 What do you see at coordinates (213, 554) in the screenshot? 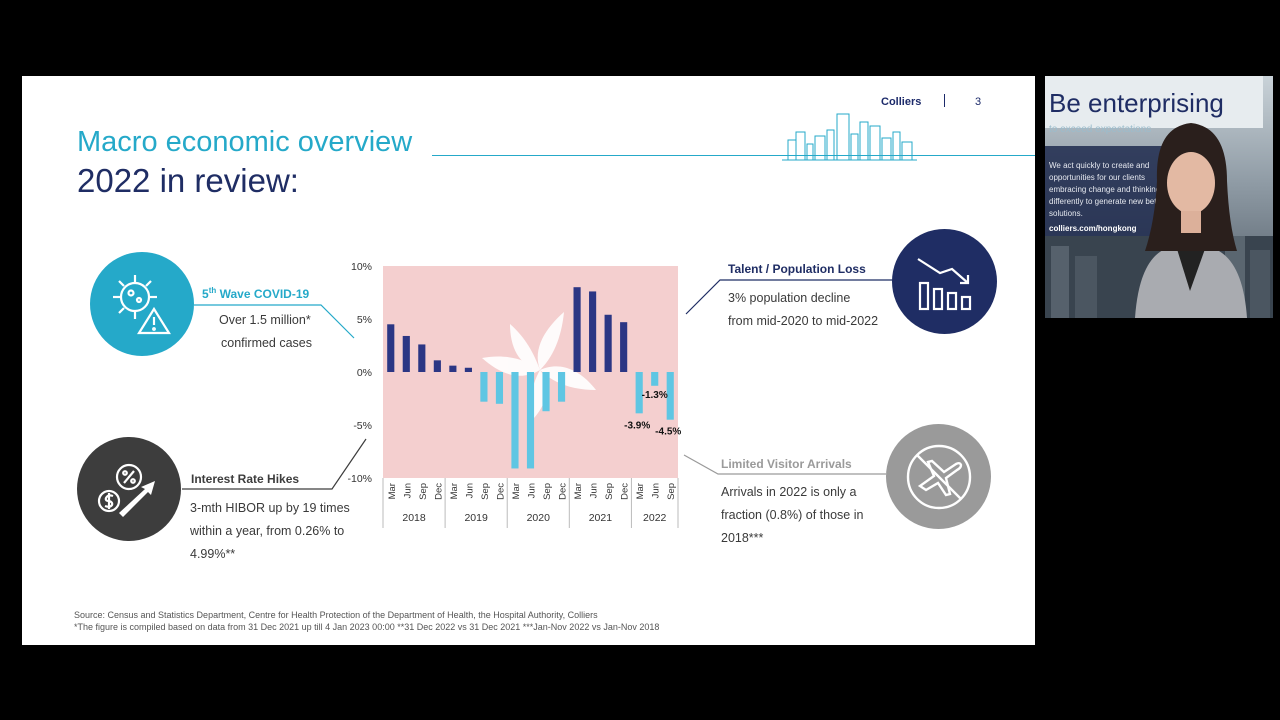
I see `interest-body-line3: 4.99%**` at bounding box center [213, 554].